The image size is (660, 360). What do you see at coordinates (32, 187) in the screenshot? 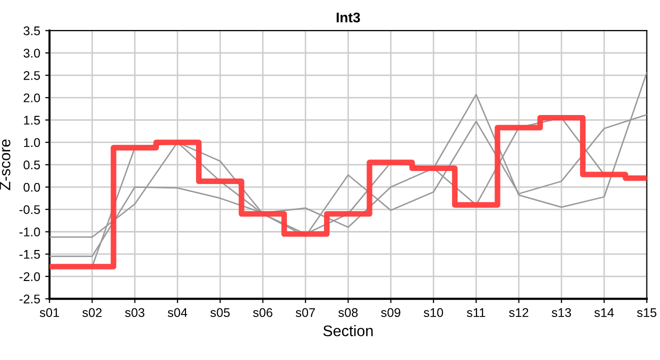
I see `y-tick-label: 0.0` at bounding box center [32, 187].